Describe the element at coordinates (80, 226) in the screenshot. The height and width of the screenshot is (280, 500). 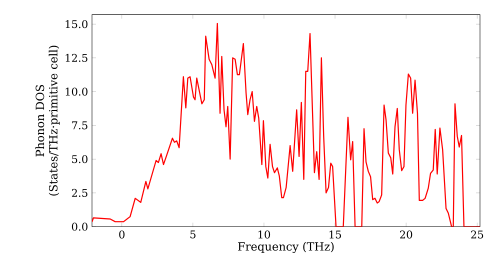
I see `y-tick-label: 0.0` at that location.